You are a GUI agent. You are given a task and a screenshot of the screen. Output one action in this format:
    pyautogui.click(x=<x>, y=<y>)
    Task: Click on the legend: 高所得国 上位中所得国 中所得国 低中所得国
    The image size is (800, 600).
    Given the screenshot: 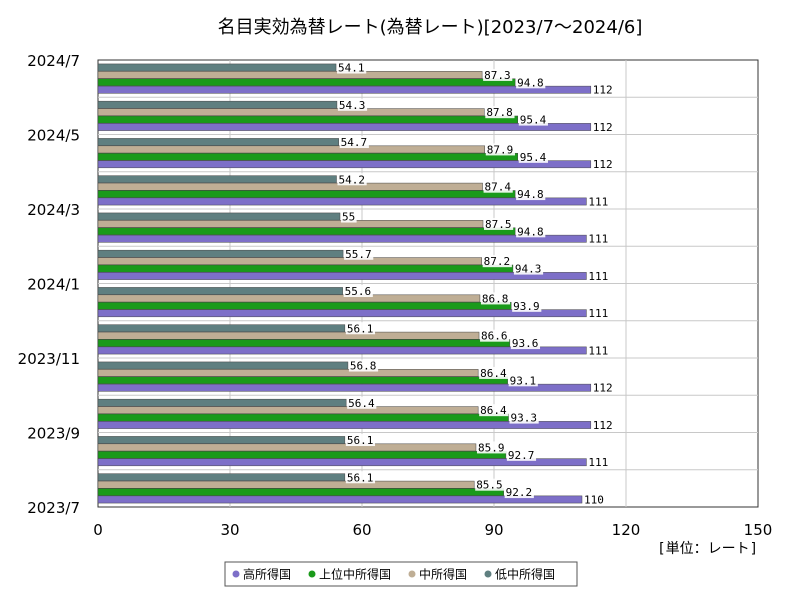 What is the action you would take?
    pyautogui.click(x=401, y=574)
    